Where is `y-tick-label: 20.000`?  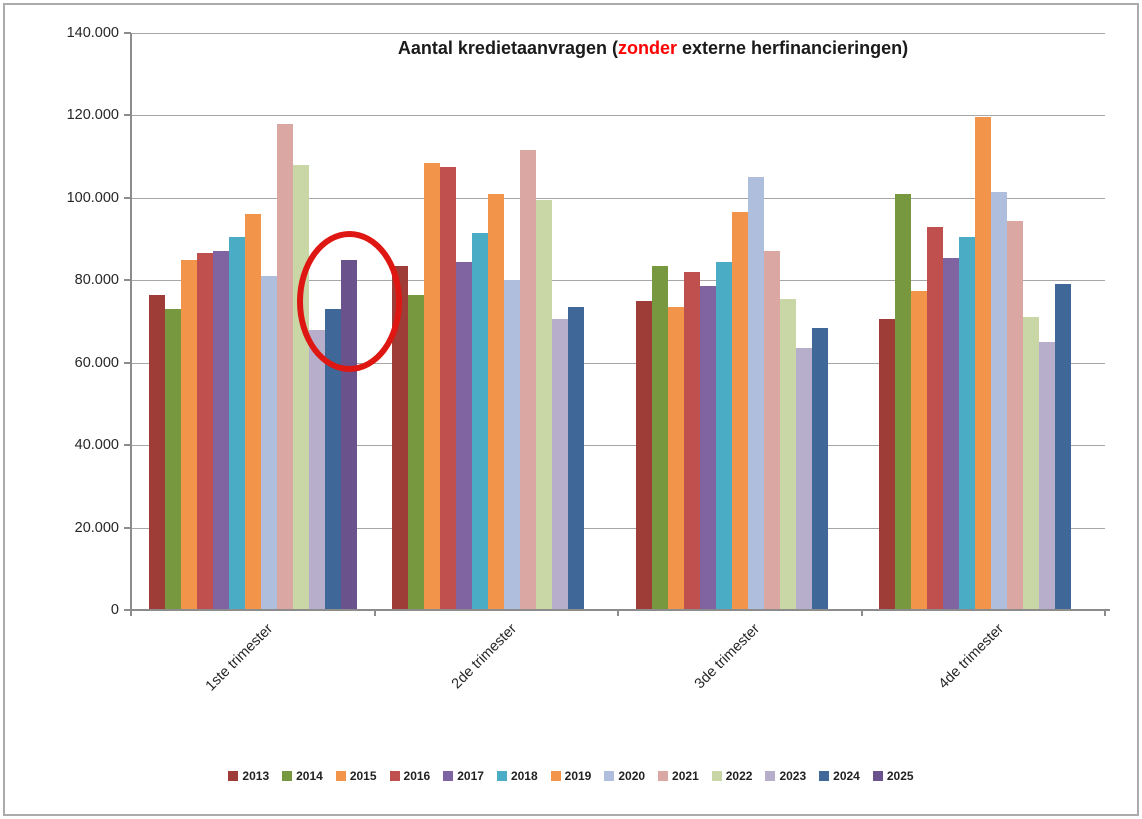 y-tick-label: 20.000 is located at coordinates (96, 527).